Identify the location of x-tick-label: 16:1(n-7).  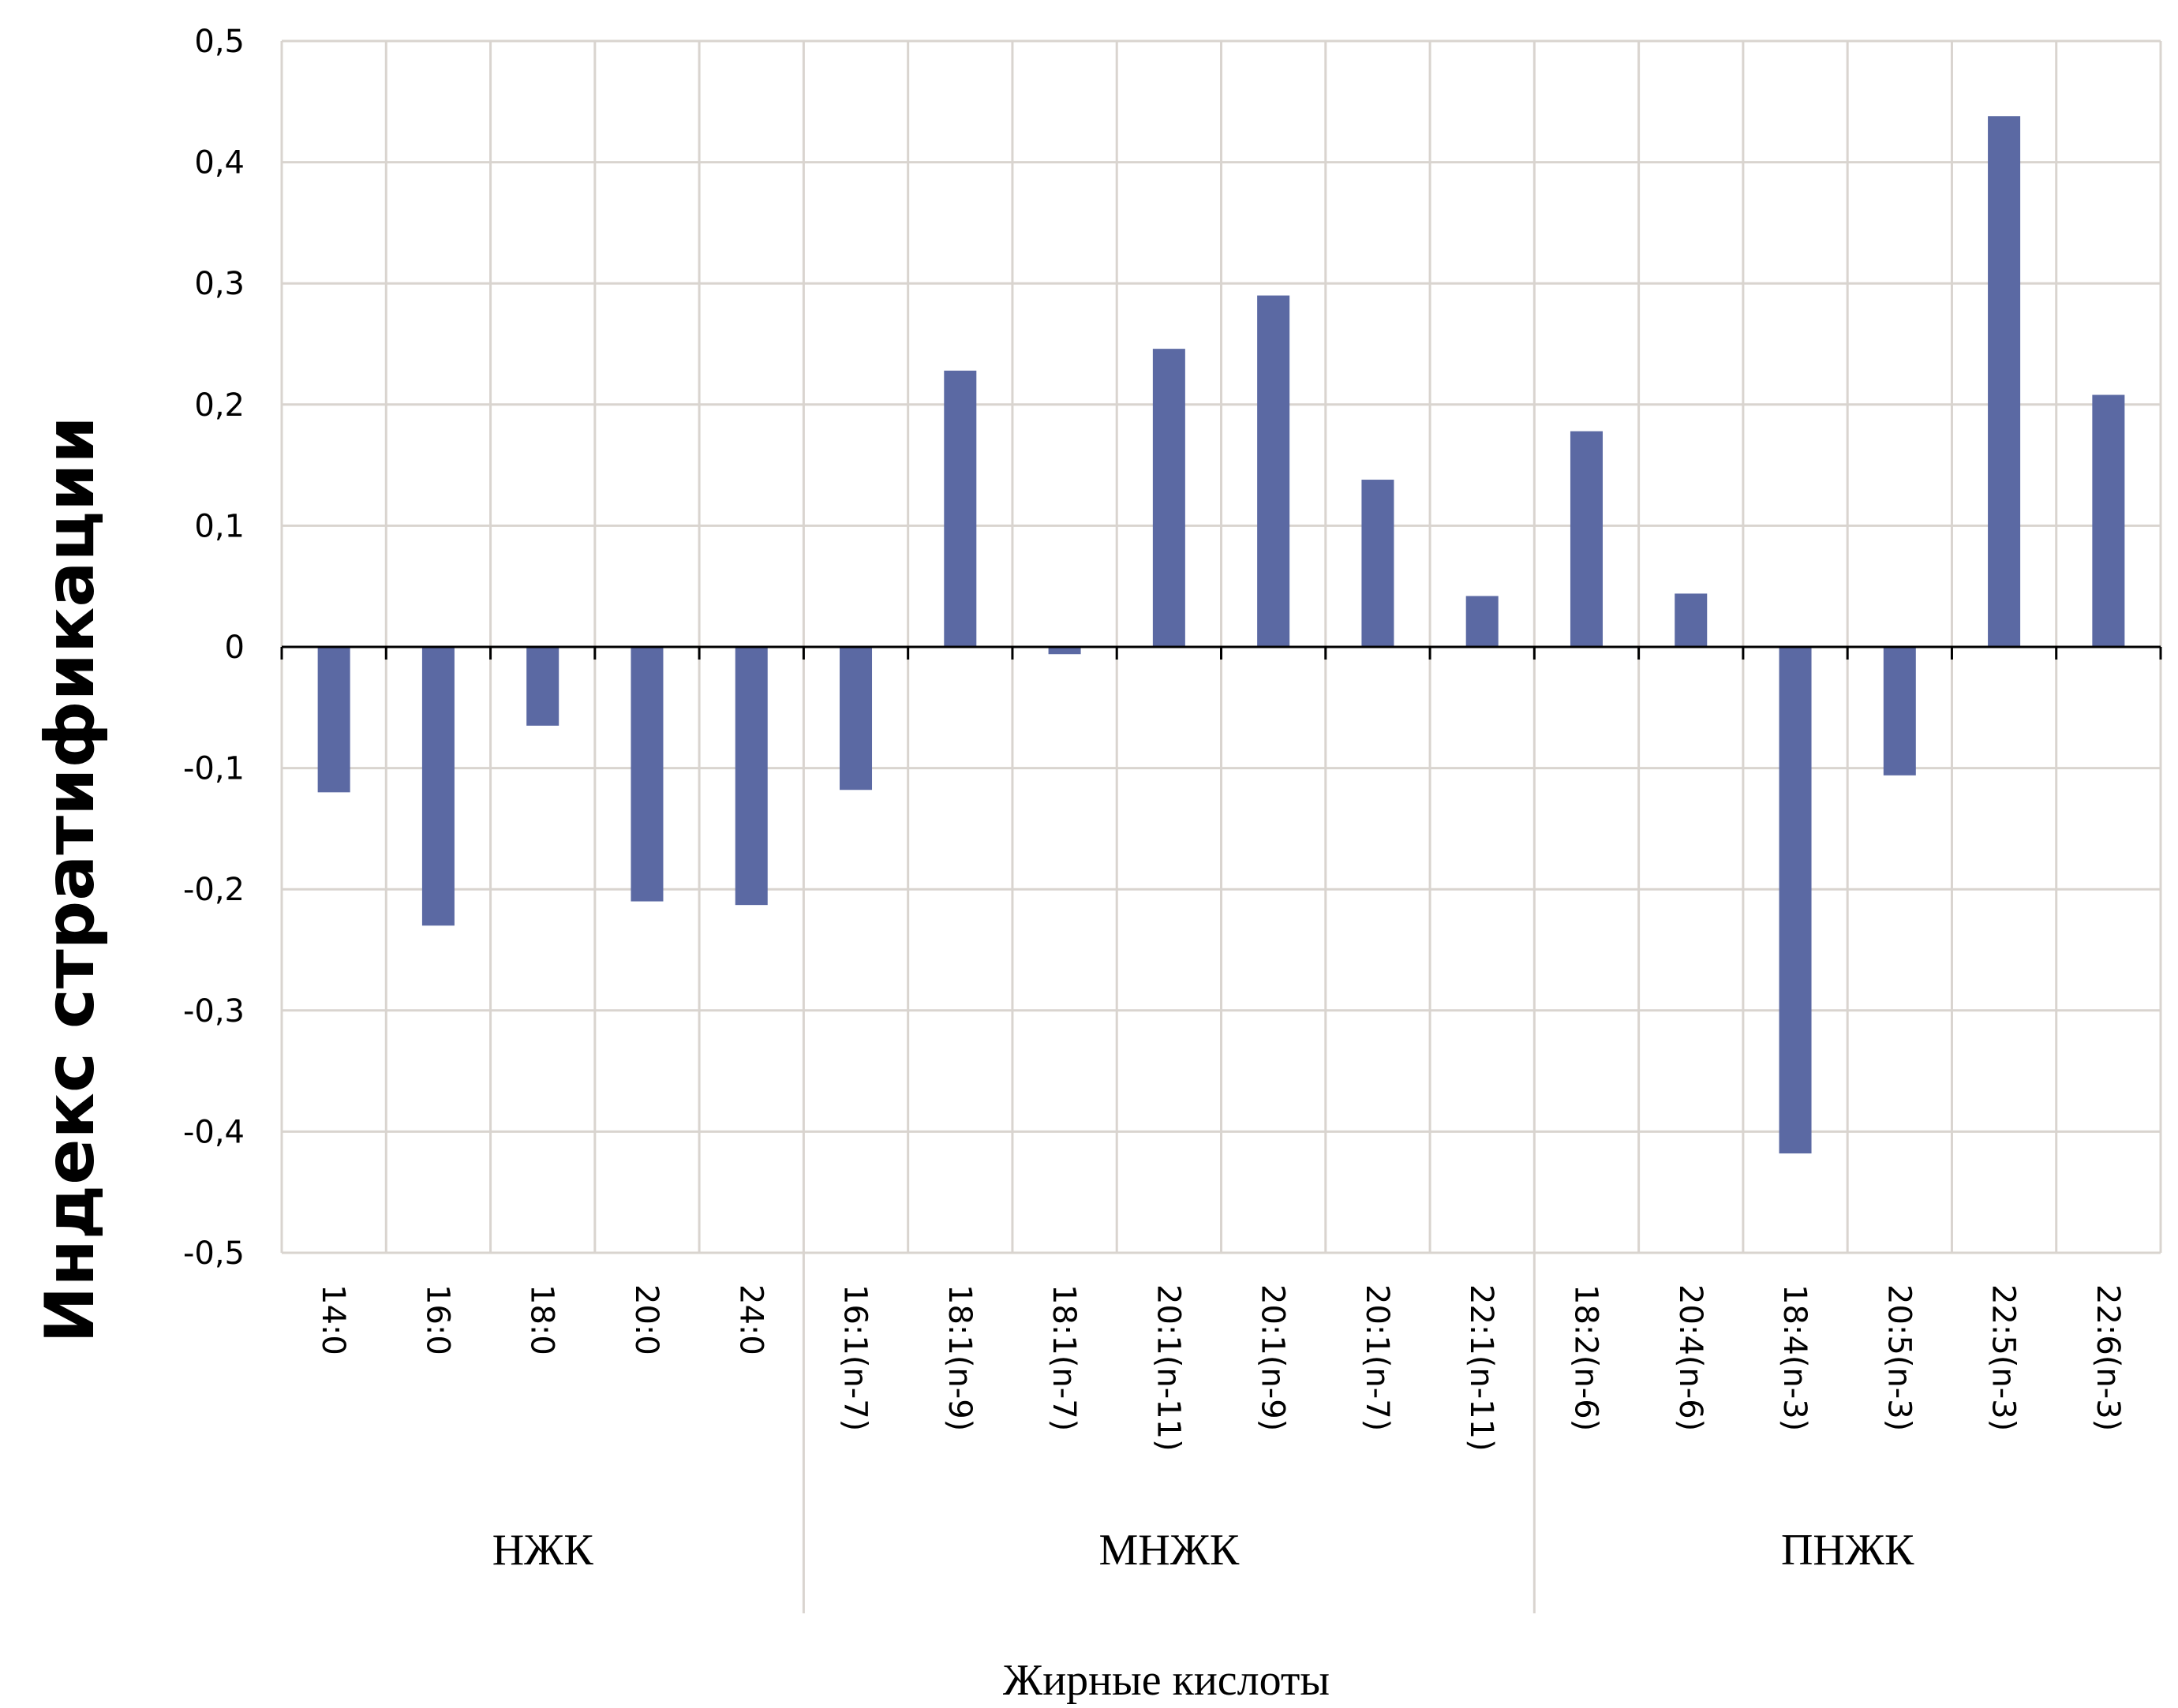
(855, 1357).